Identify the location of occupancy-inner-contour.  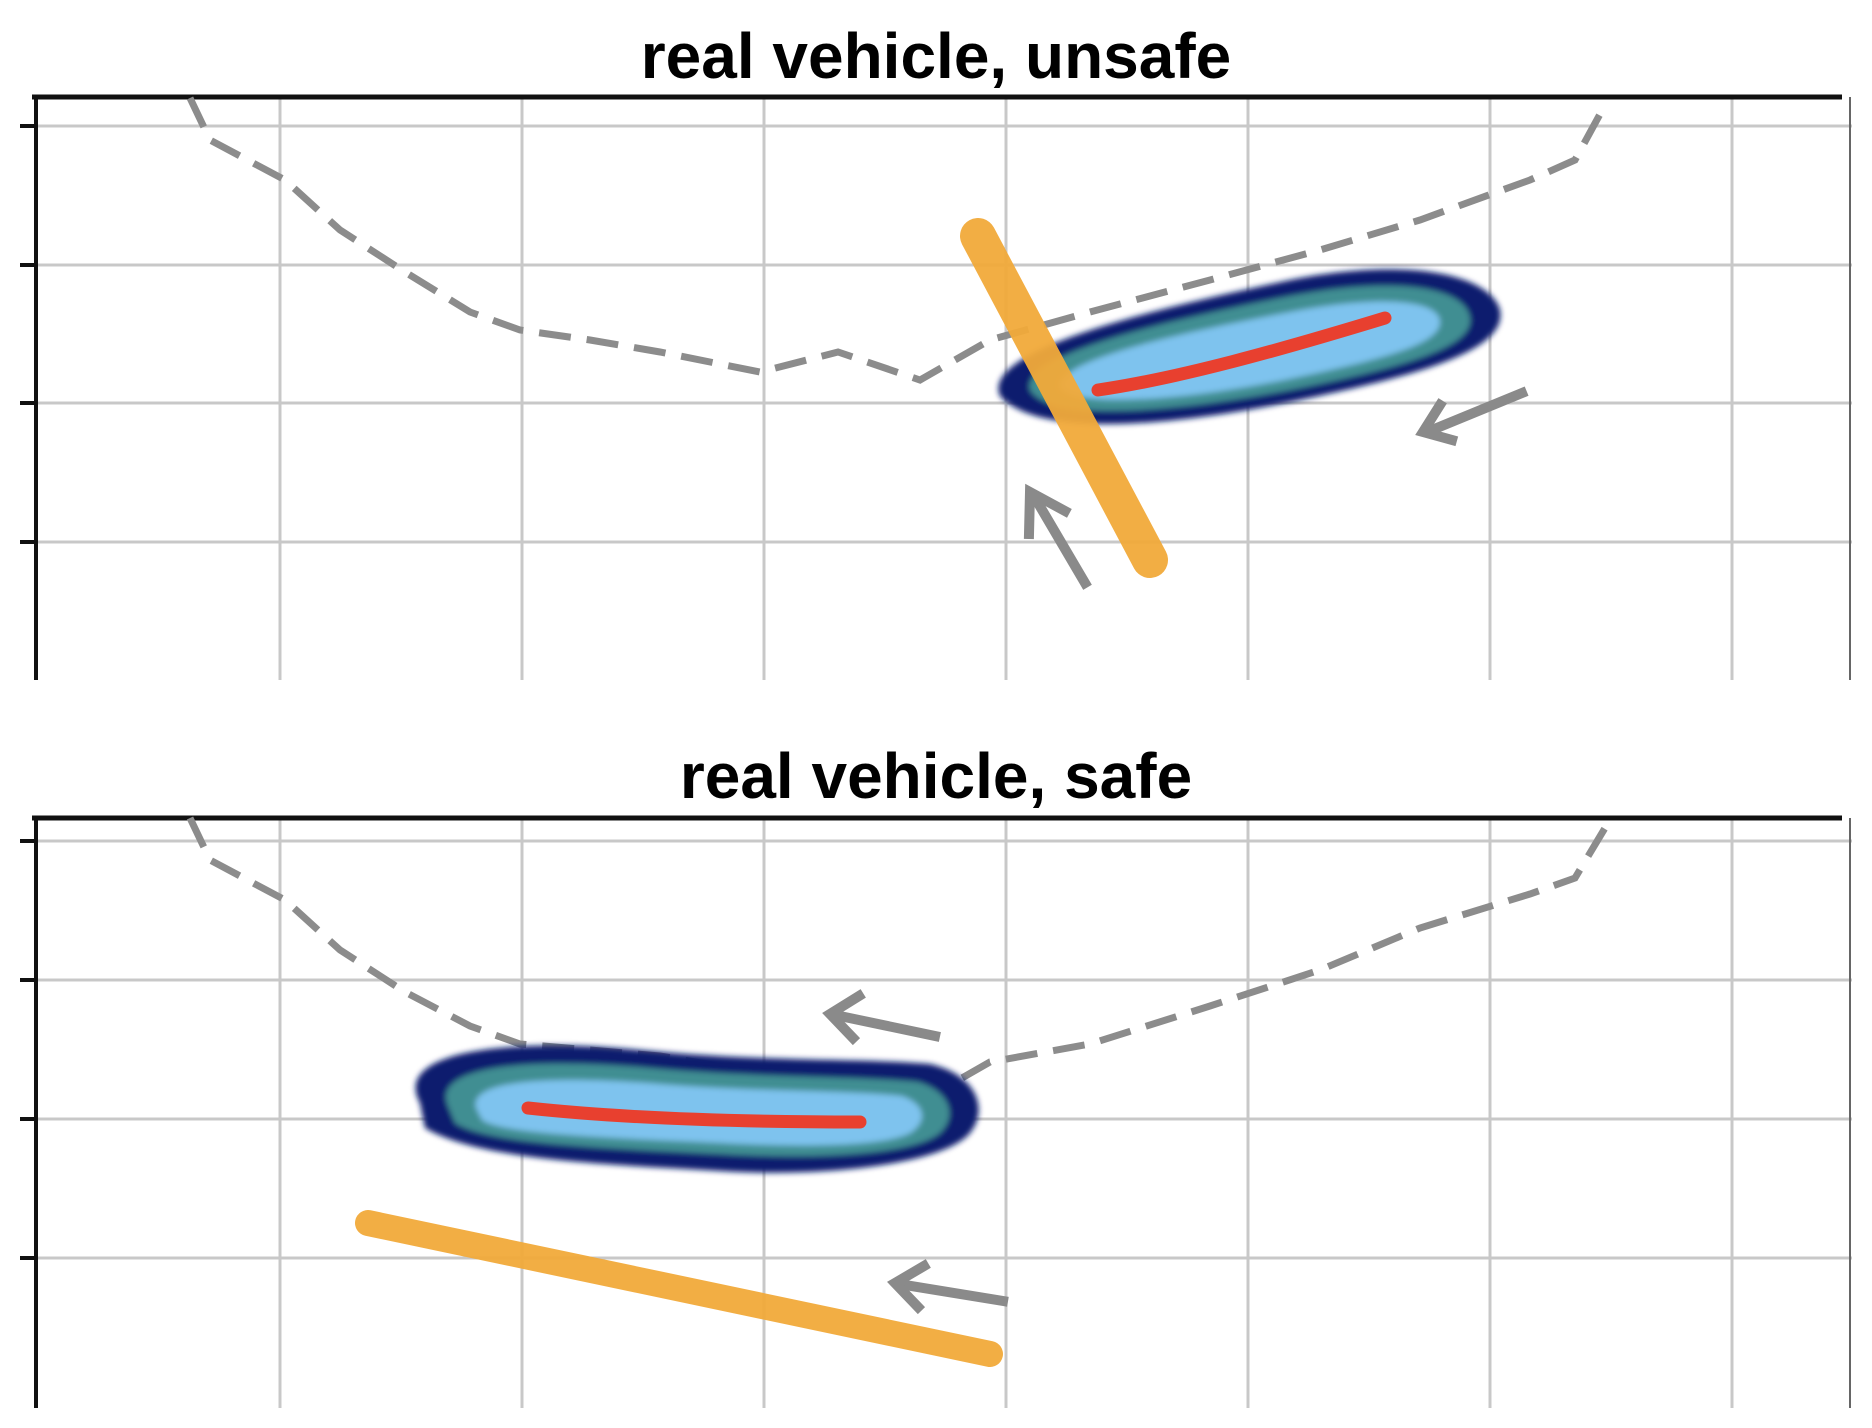
(699, 1112).